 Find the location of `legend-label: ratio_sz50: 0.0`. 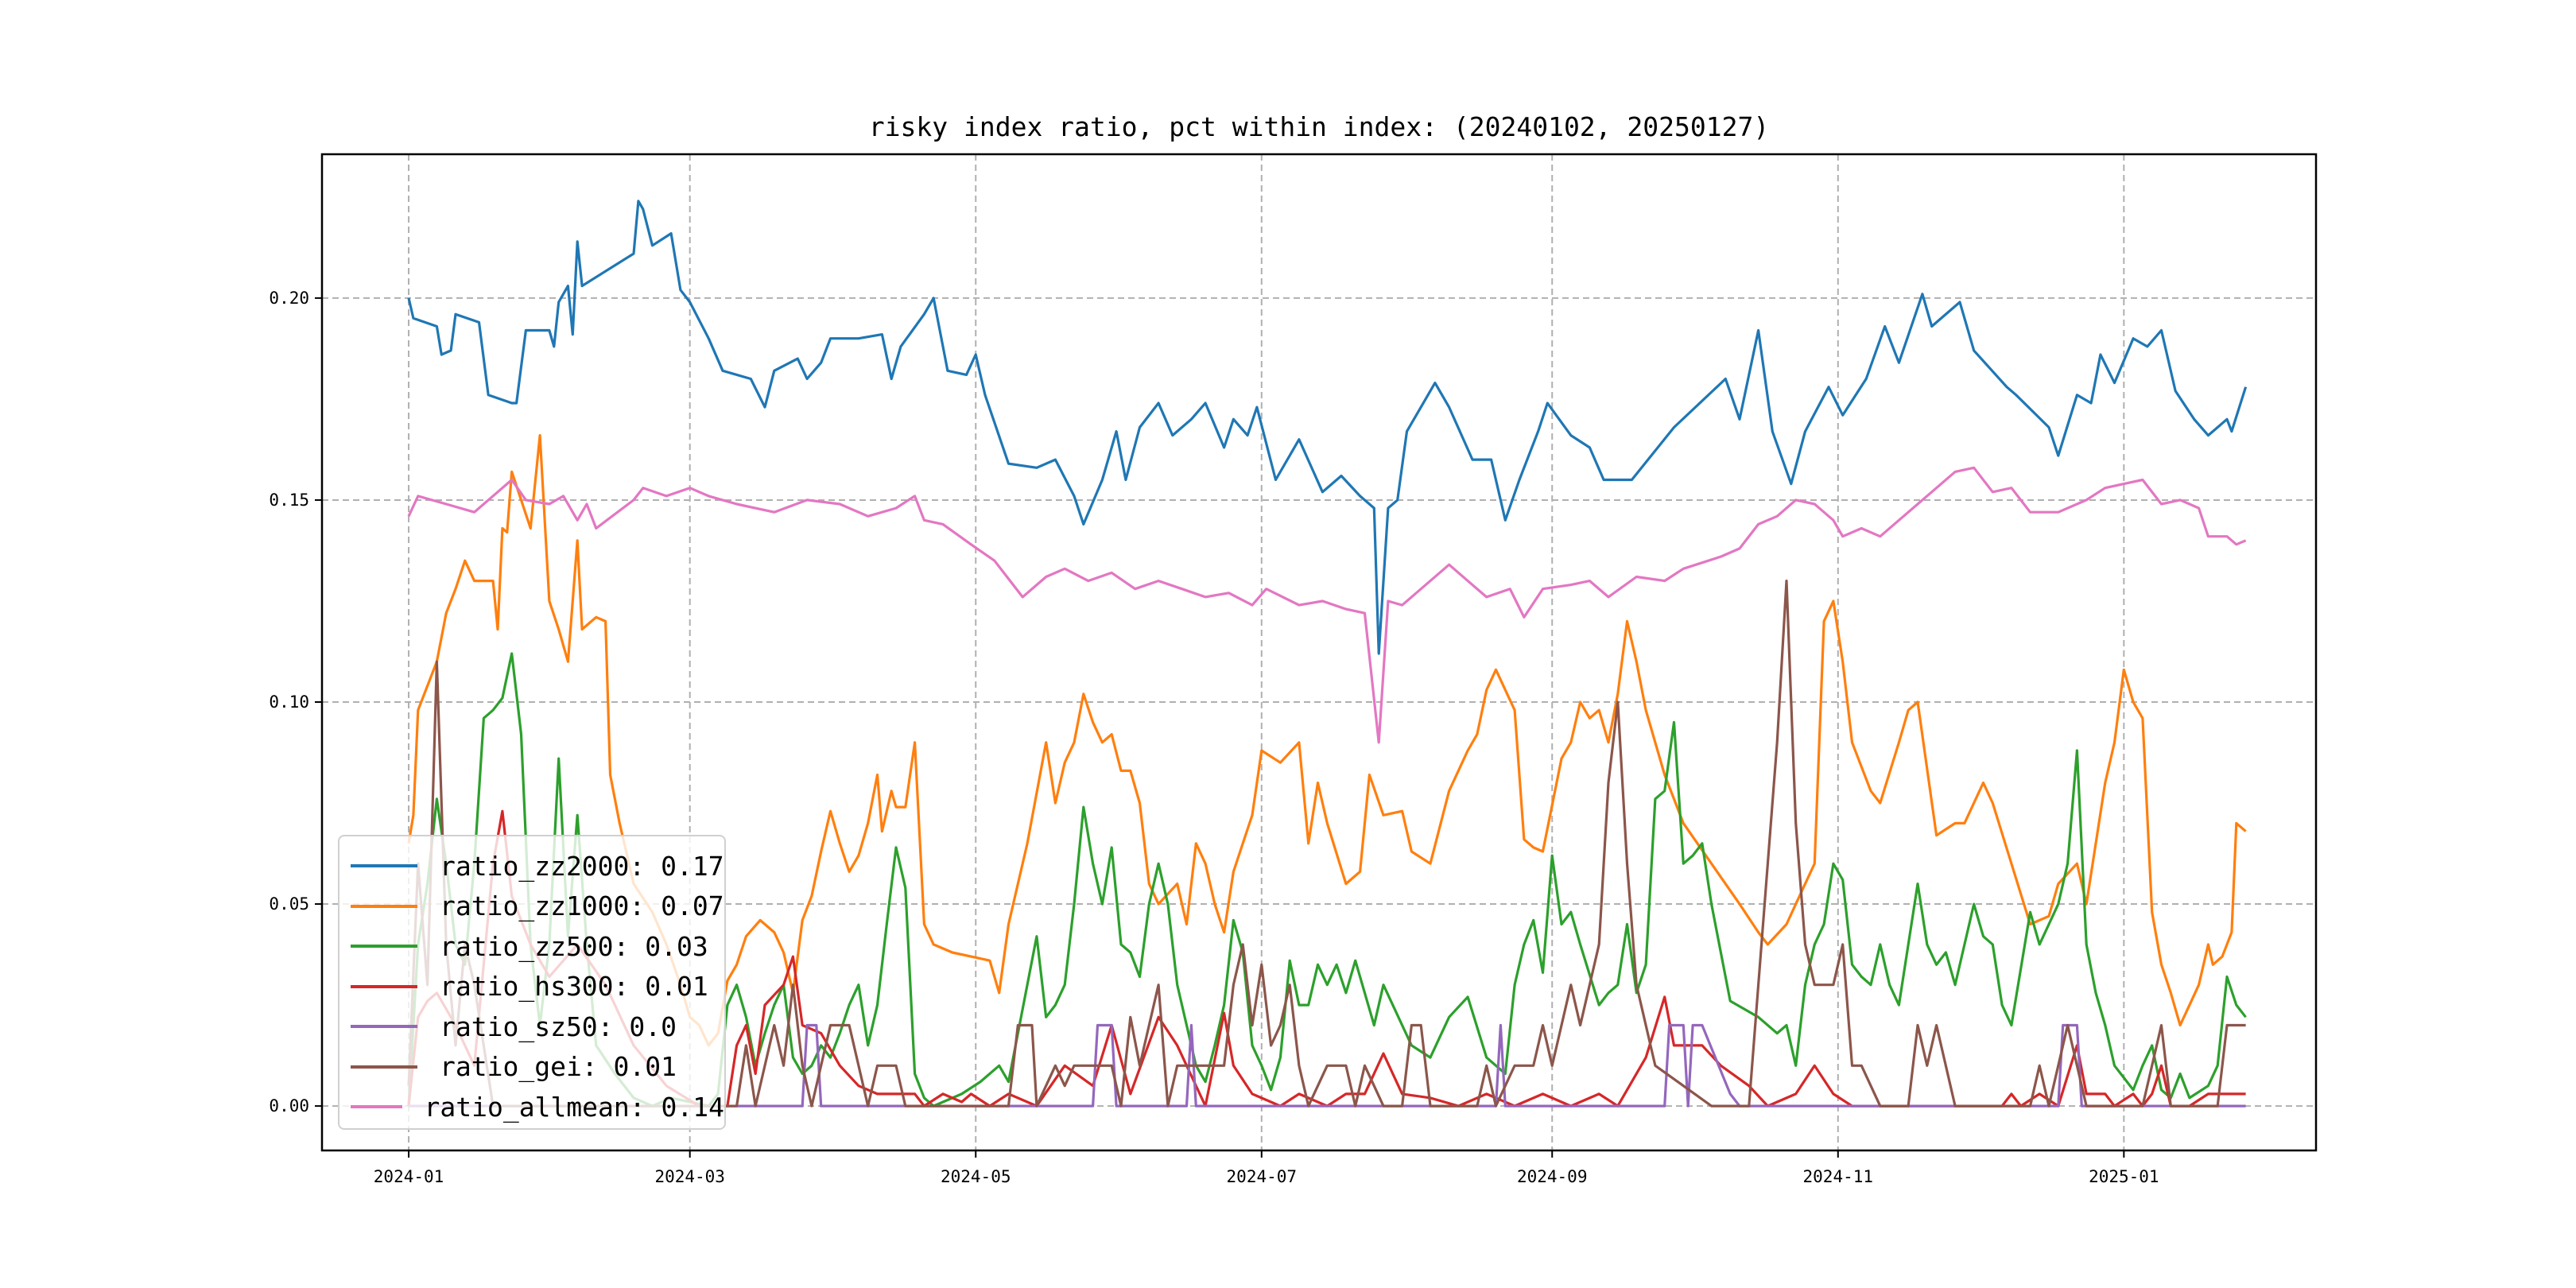

legend-label: ratio_sz50: 0.0 is located at coordinates (559, 1026).